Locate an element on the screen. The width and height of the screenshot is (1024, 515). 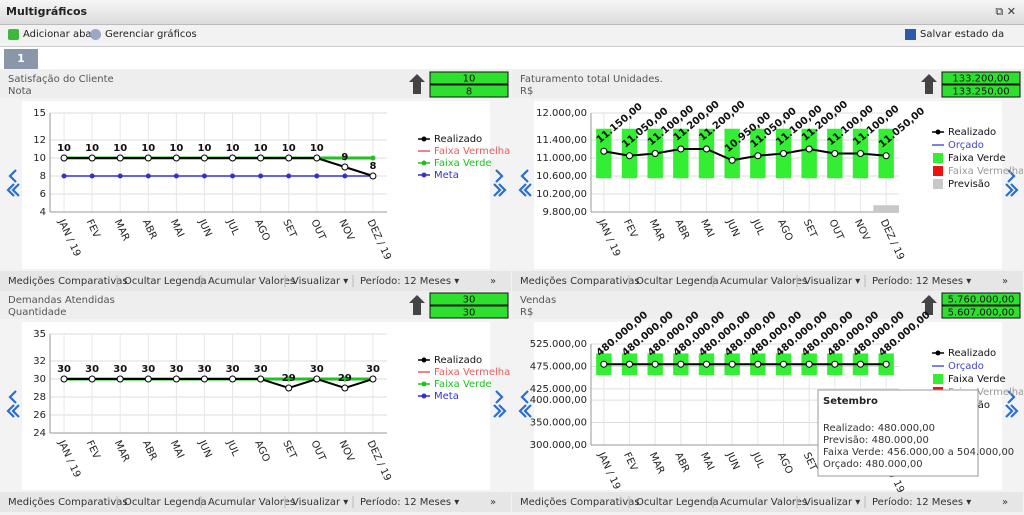
indicator-value: 133.250,00 is located at coordinates (980, 92).